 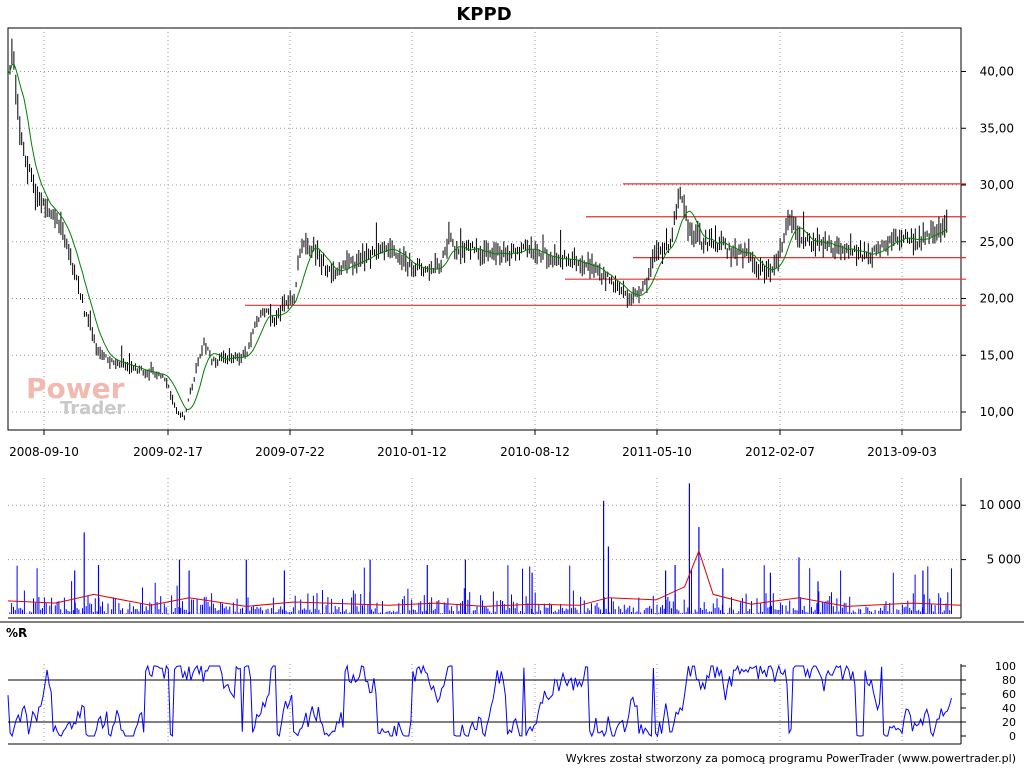 What do you see at coordinates (1009, 694) in the screenshot?
I see `wr-ytick-label: 60` at bounding box center [1009, 694].